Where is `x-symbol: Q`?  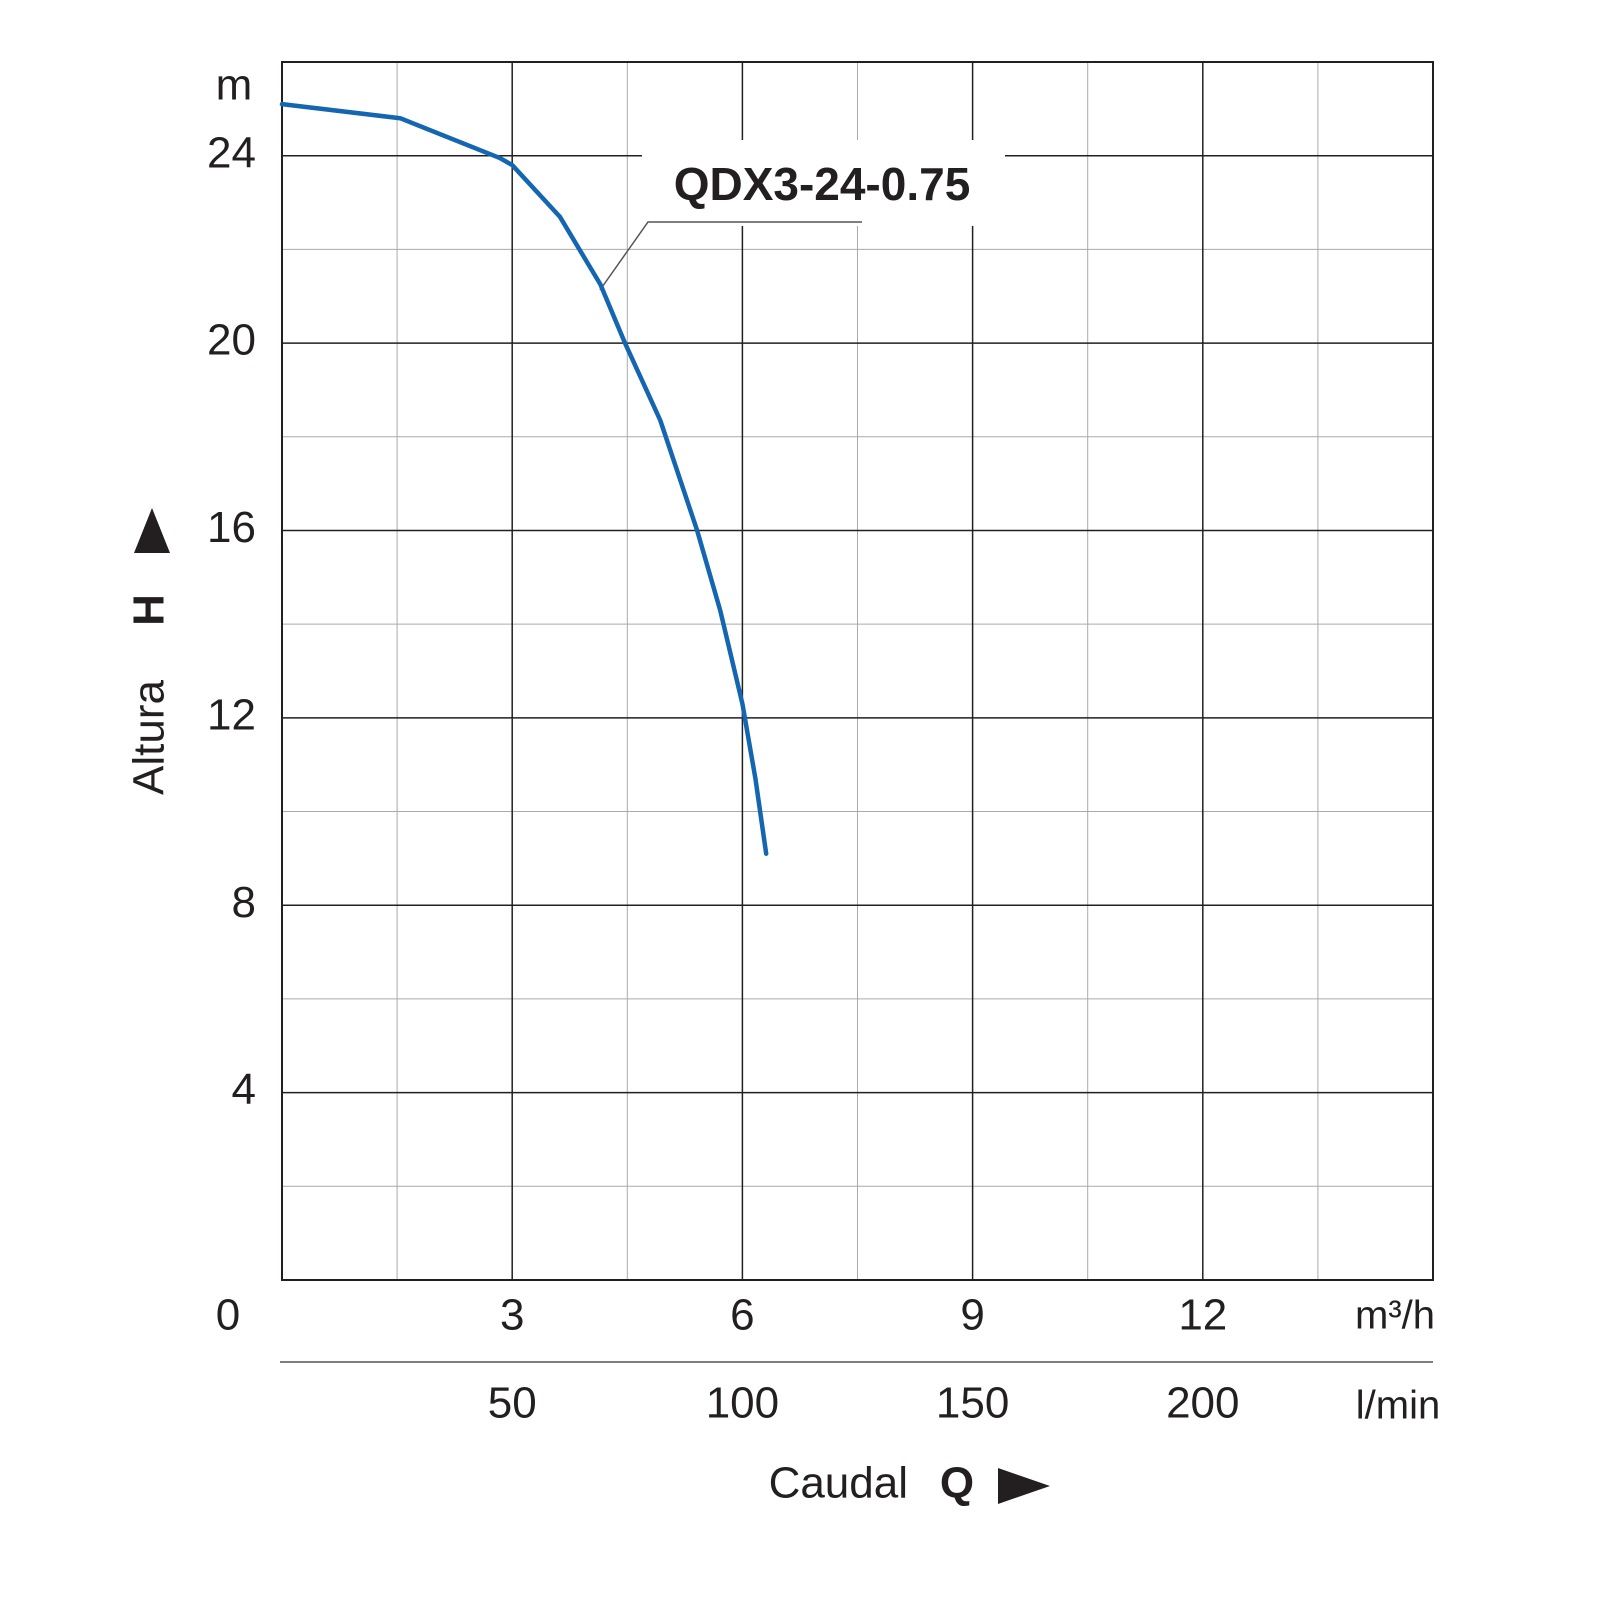
x-symbol: Q is located at coordinates (957, 1483).